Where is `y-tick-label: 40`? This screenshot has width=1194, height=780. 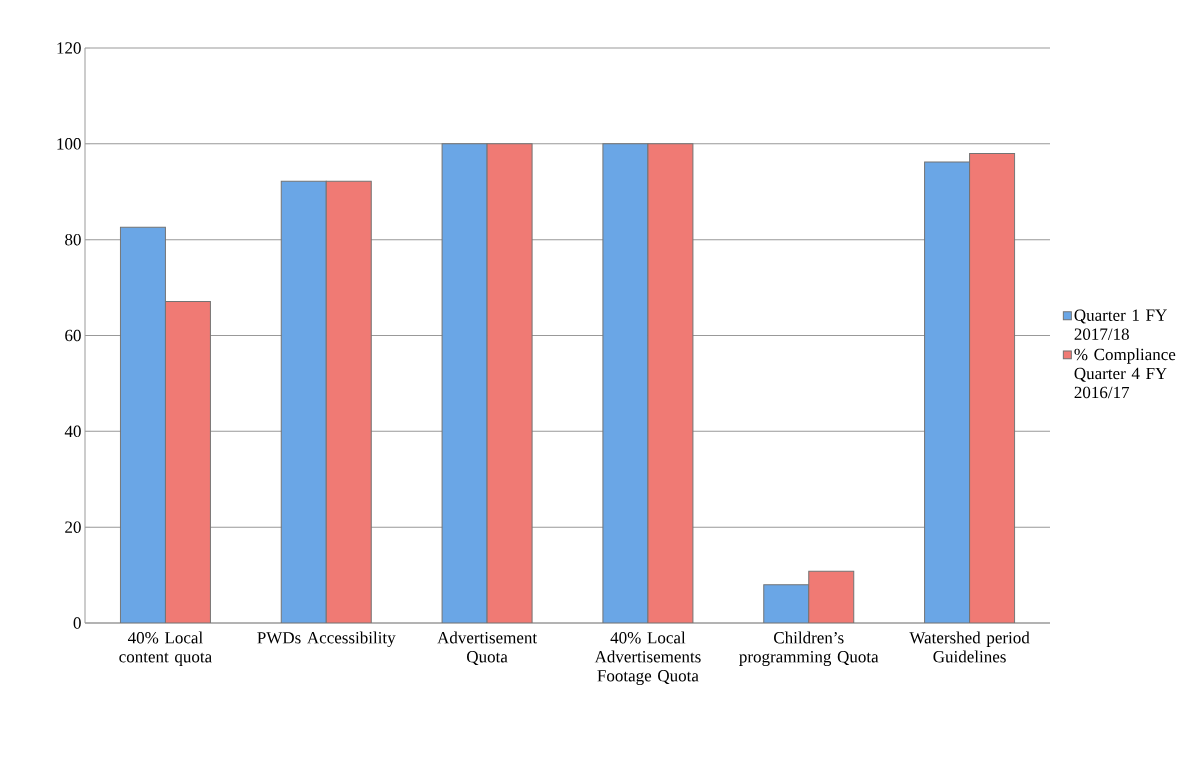
y-tick-label: 40 is located at coordinates (72, 431).